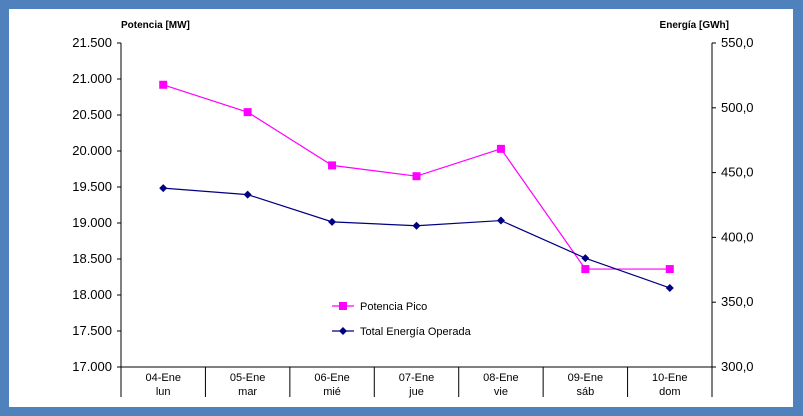  Describe the element at coordinates (737, 301) in the screenshot. I see `y-right-tick-label: 350,0` at that location.